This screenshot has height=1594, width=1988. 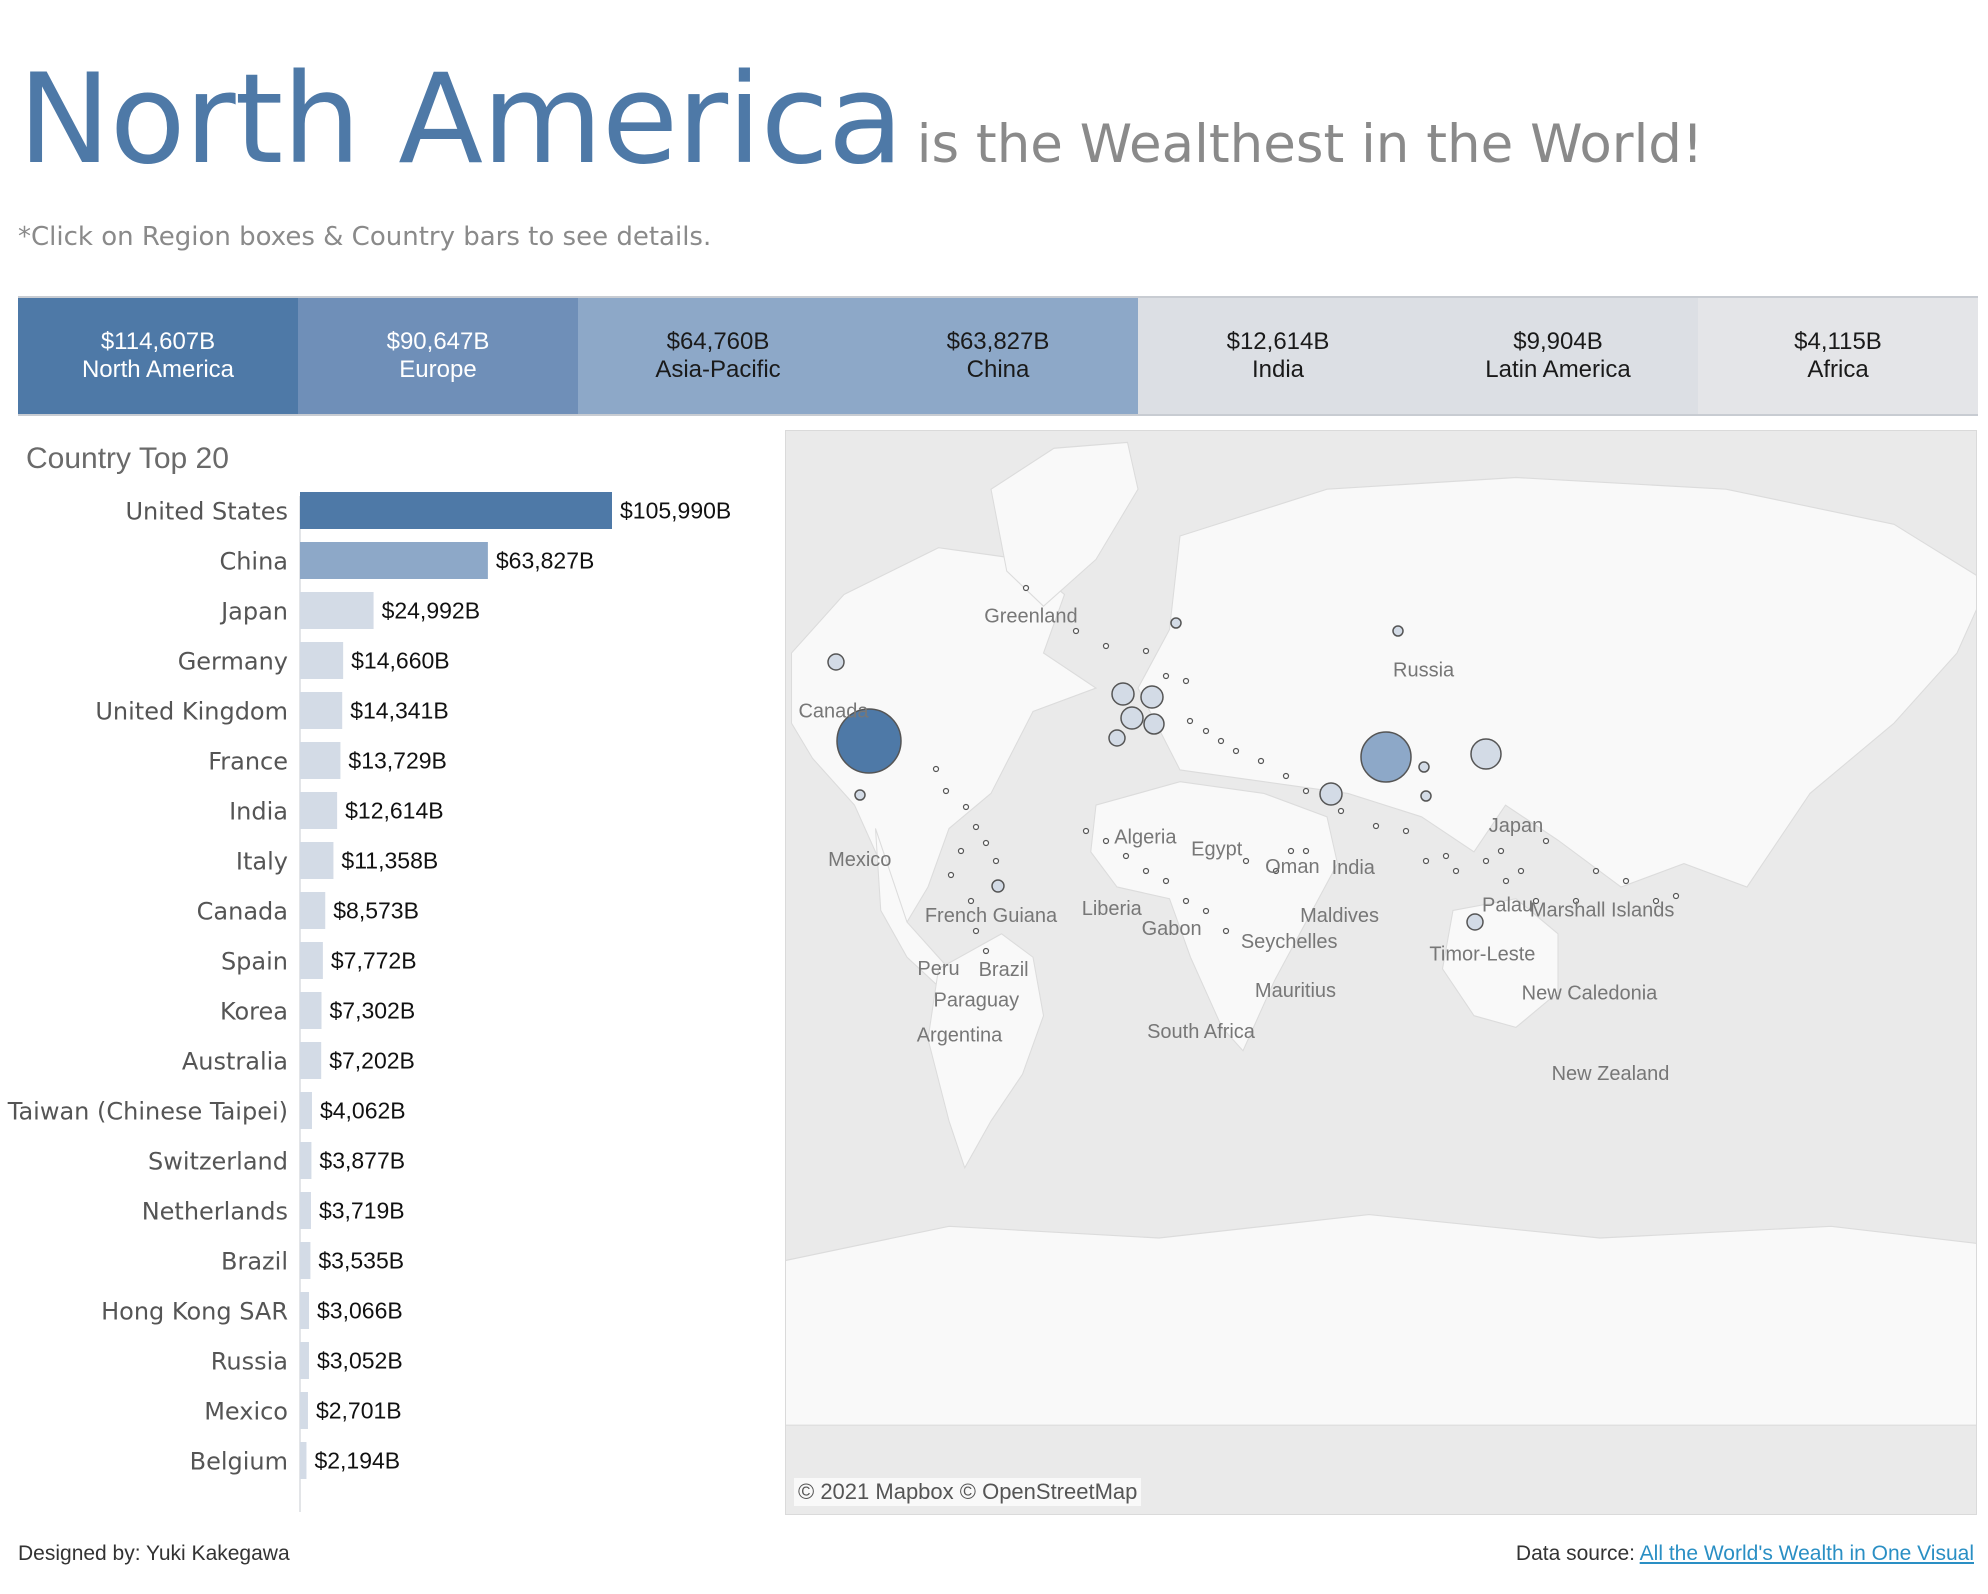 I want to click on country-bar-row: Spain $7,772B, so click(x=319, y=960).